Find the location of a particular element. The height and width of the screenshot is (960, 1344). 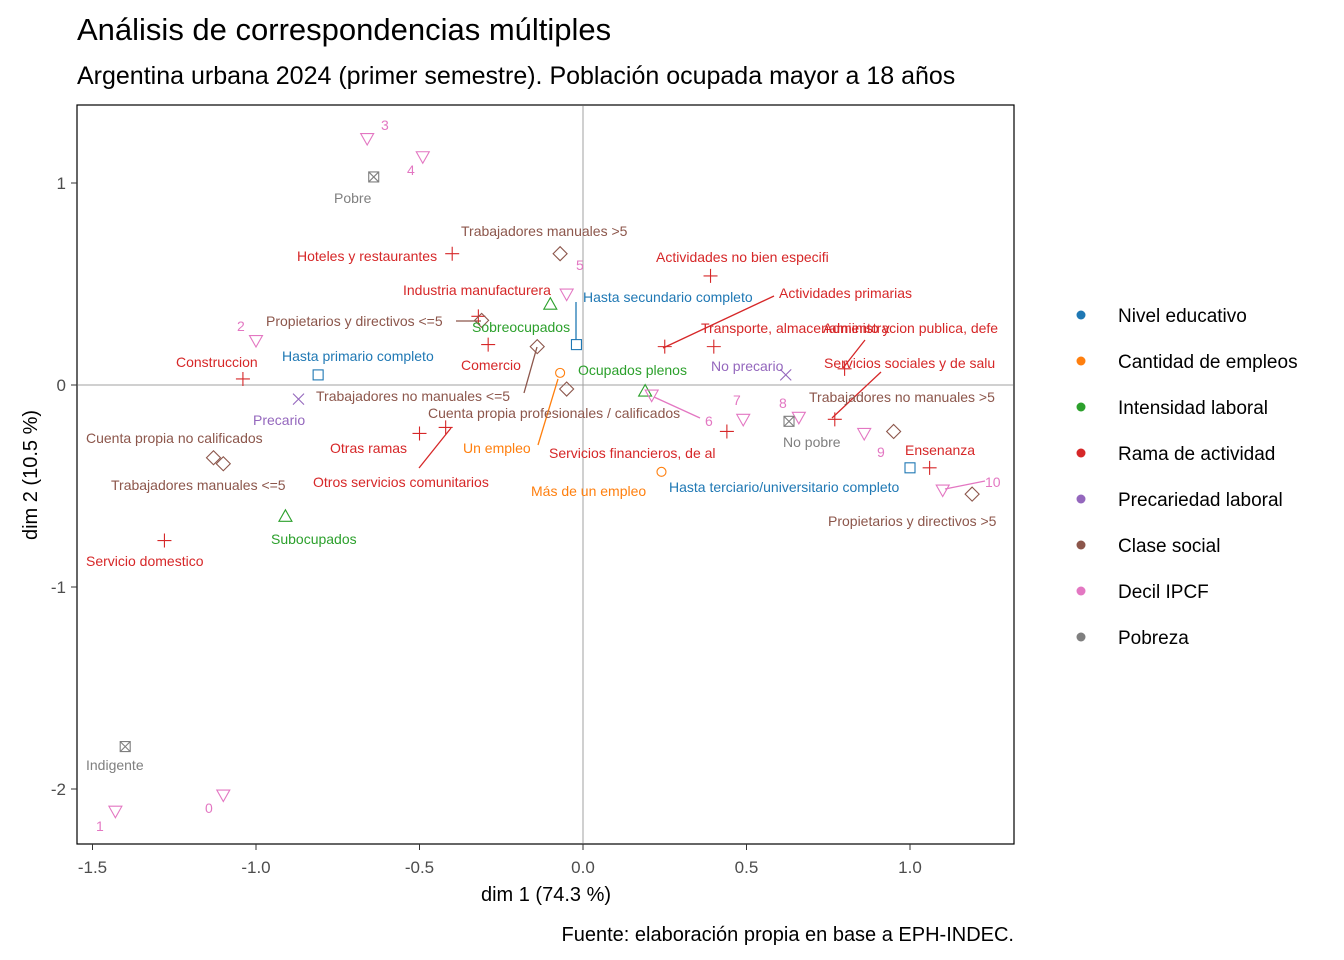

x-axis-label: dim 1 (74.3 %) is located at coordinates (546, 895).